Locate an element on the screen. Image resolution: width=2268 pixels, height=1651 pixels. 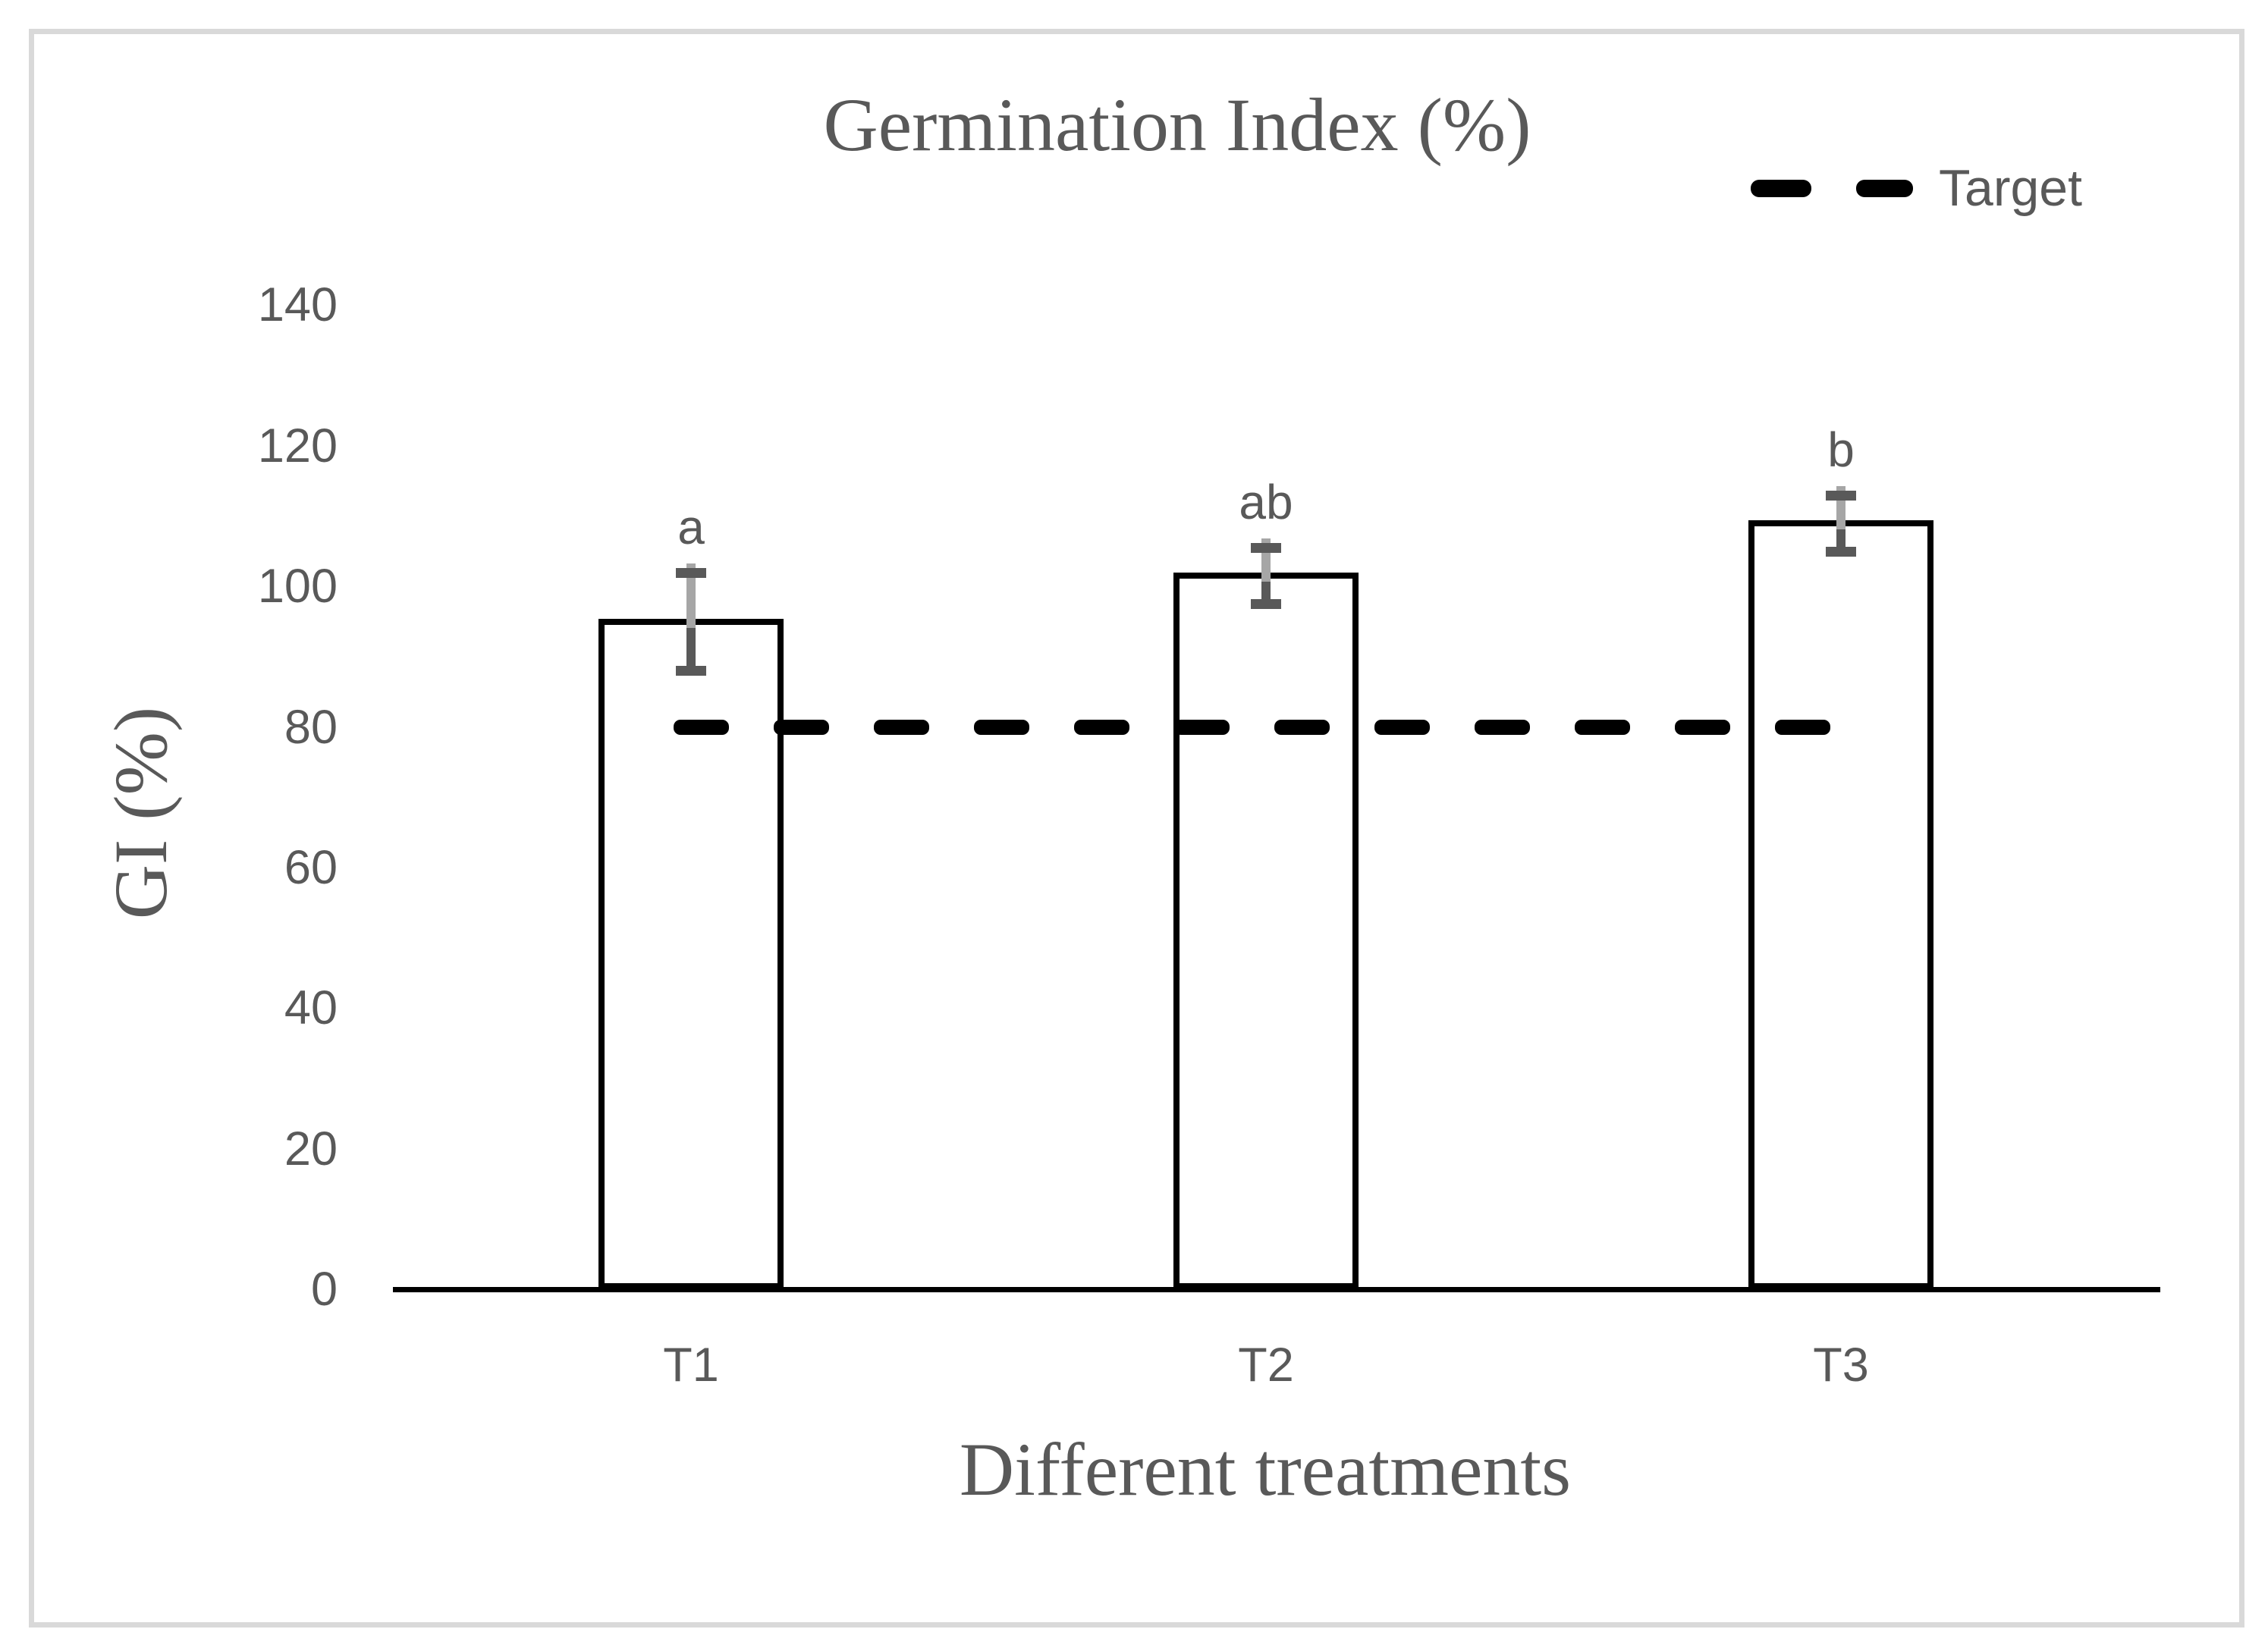
significance-letter: ab is located at coordinates (1266, 502).